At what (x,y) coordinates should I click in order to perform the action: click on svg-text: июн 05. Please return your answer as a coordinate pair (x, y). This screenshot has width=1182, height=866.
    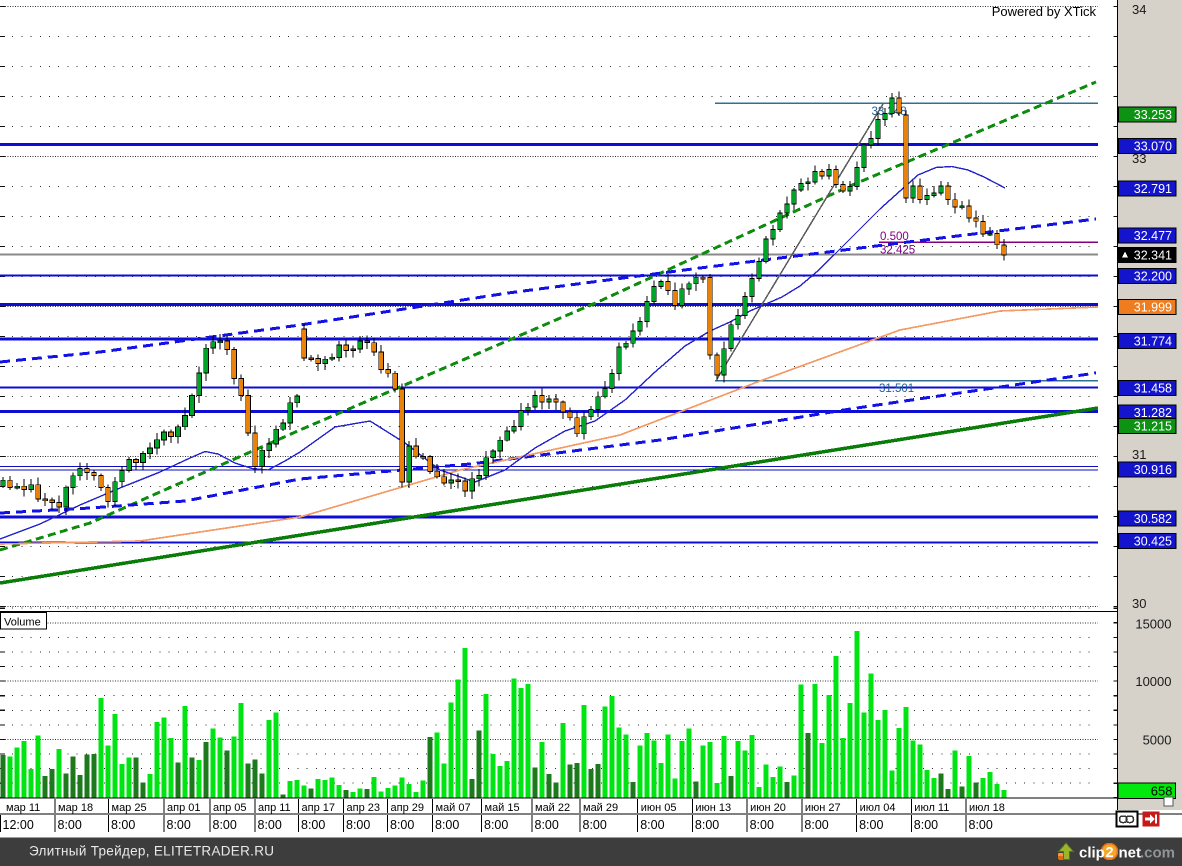
    Looking at the image, I should click on (659, 808).